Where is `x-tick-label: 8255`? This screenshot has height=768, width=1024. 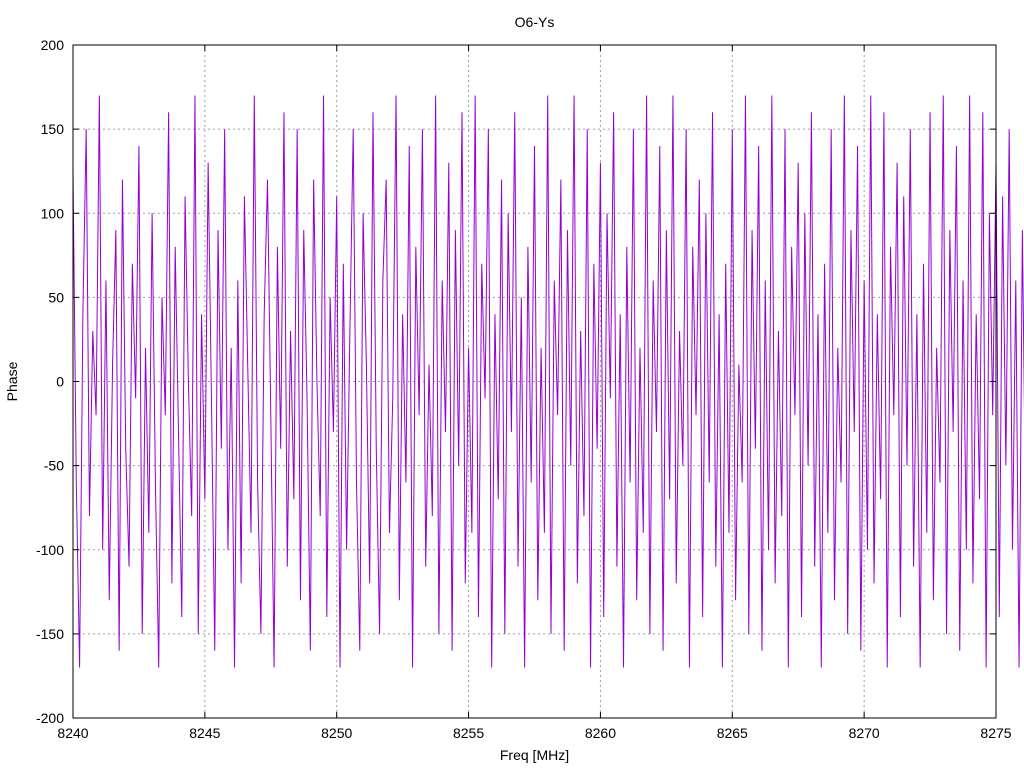 x-tick-label: 8255 is located at coordinates (468, 733).